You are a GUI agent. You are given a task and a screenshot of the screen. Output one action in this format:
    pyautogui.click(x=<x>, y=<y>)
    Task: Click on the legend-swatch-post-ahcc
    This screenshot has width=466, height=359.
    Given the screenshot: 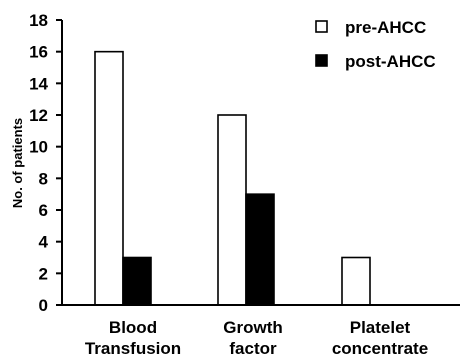 What is the action you would take?
    pyautogui.click(x=321, y=60)
    